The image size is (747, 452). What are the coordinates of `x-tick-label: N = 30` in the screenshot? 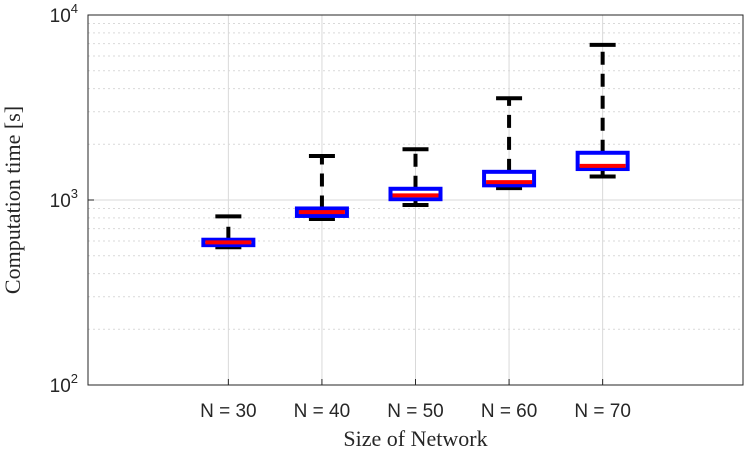 It's located at (228, 411).